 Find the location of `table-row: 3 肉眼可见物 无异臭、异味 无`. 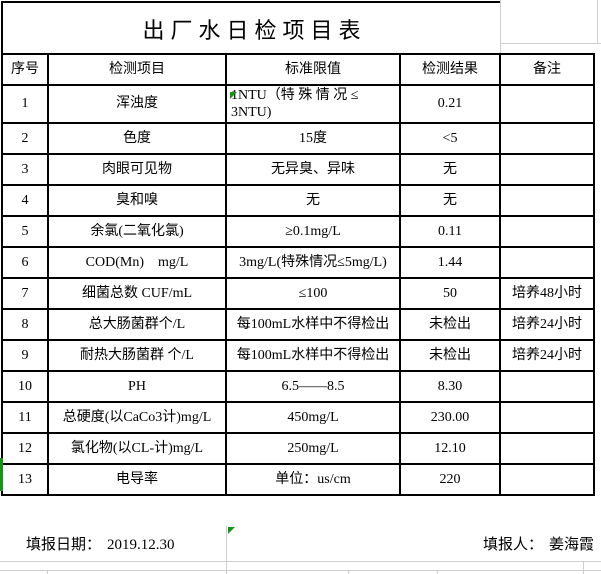

table-row: 3 肉眼可见物 无异臭、异味 无 is located at coordinates (298, 169).